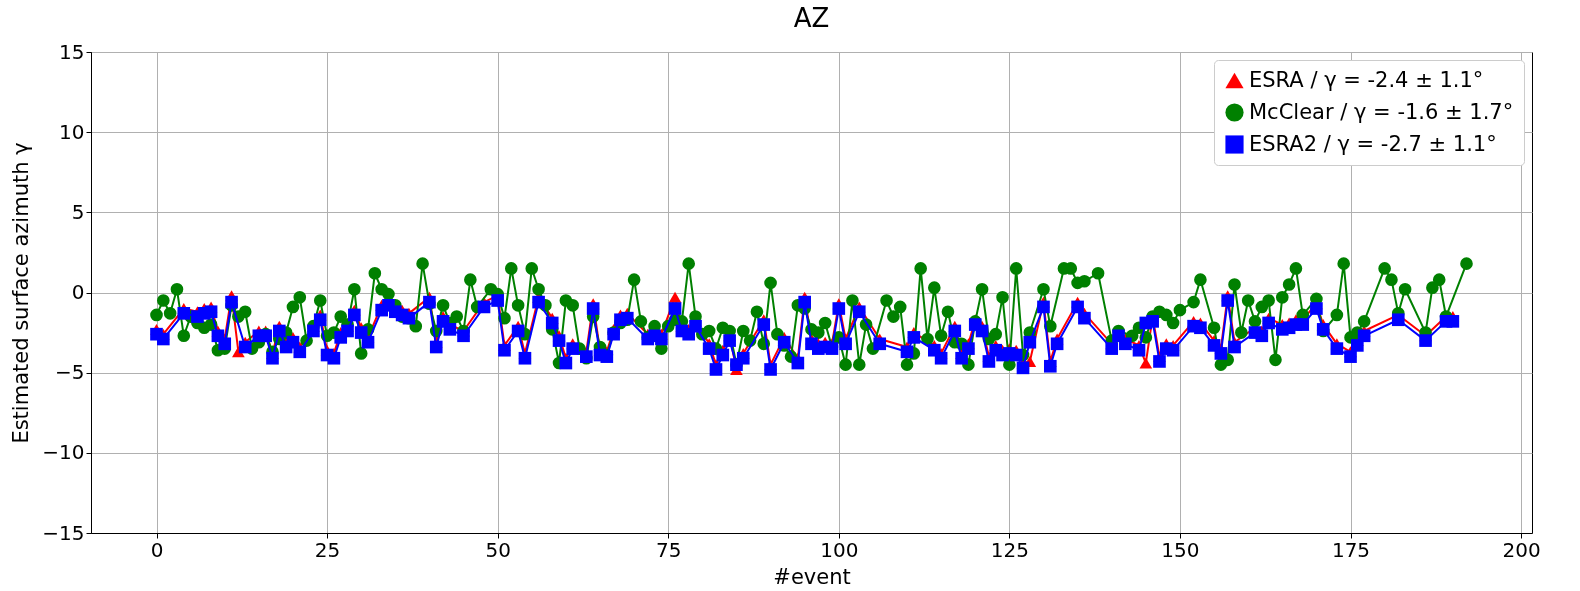 Image resolution: width=1580 pixels, height=591 pixels. I want to click on legend-label: McClear / γ = -1.6 ± 1.7°, so click(1381, 111).